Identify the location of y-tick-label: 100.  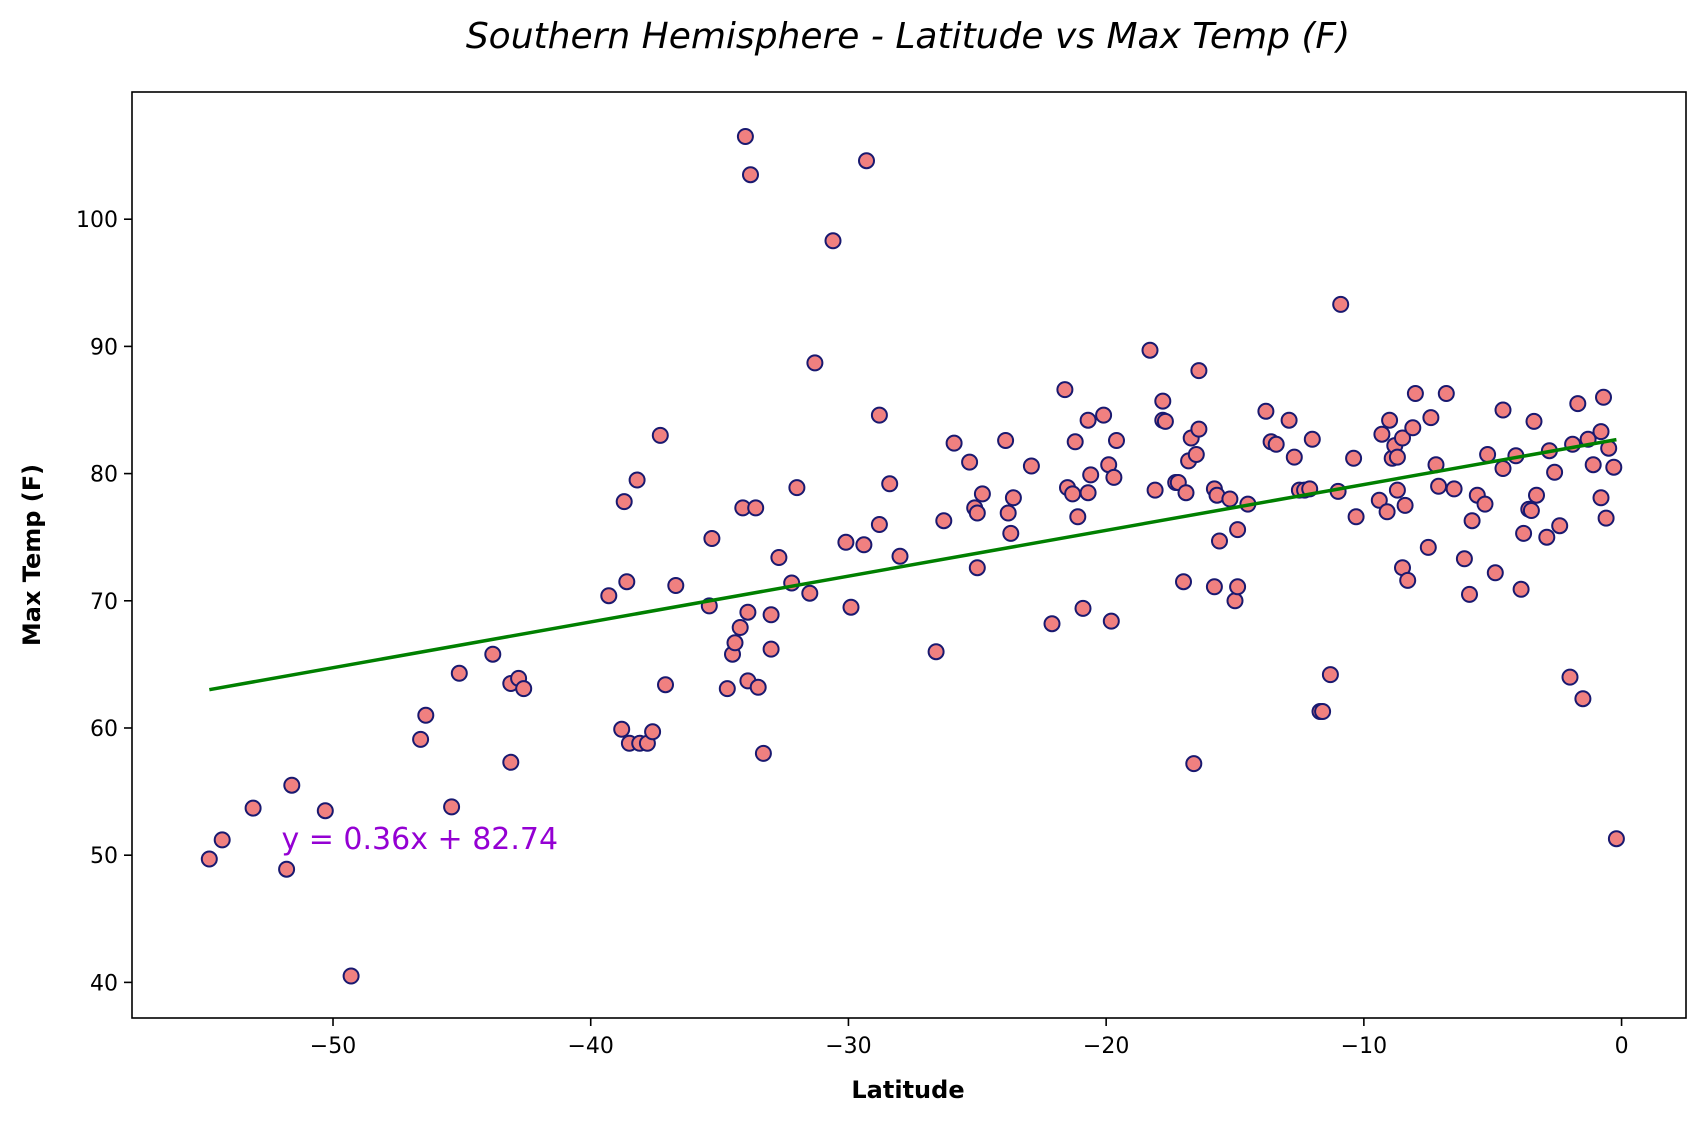
(97, 220).